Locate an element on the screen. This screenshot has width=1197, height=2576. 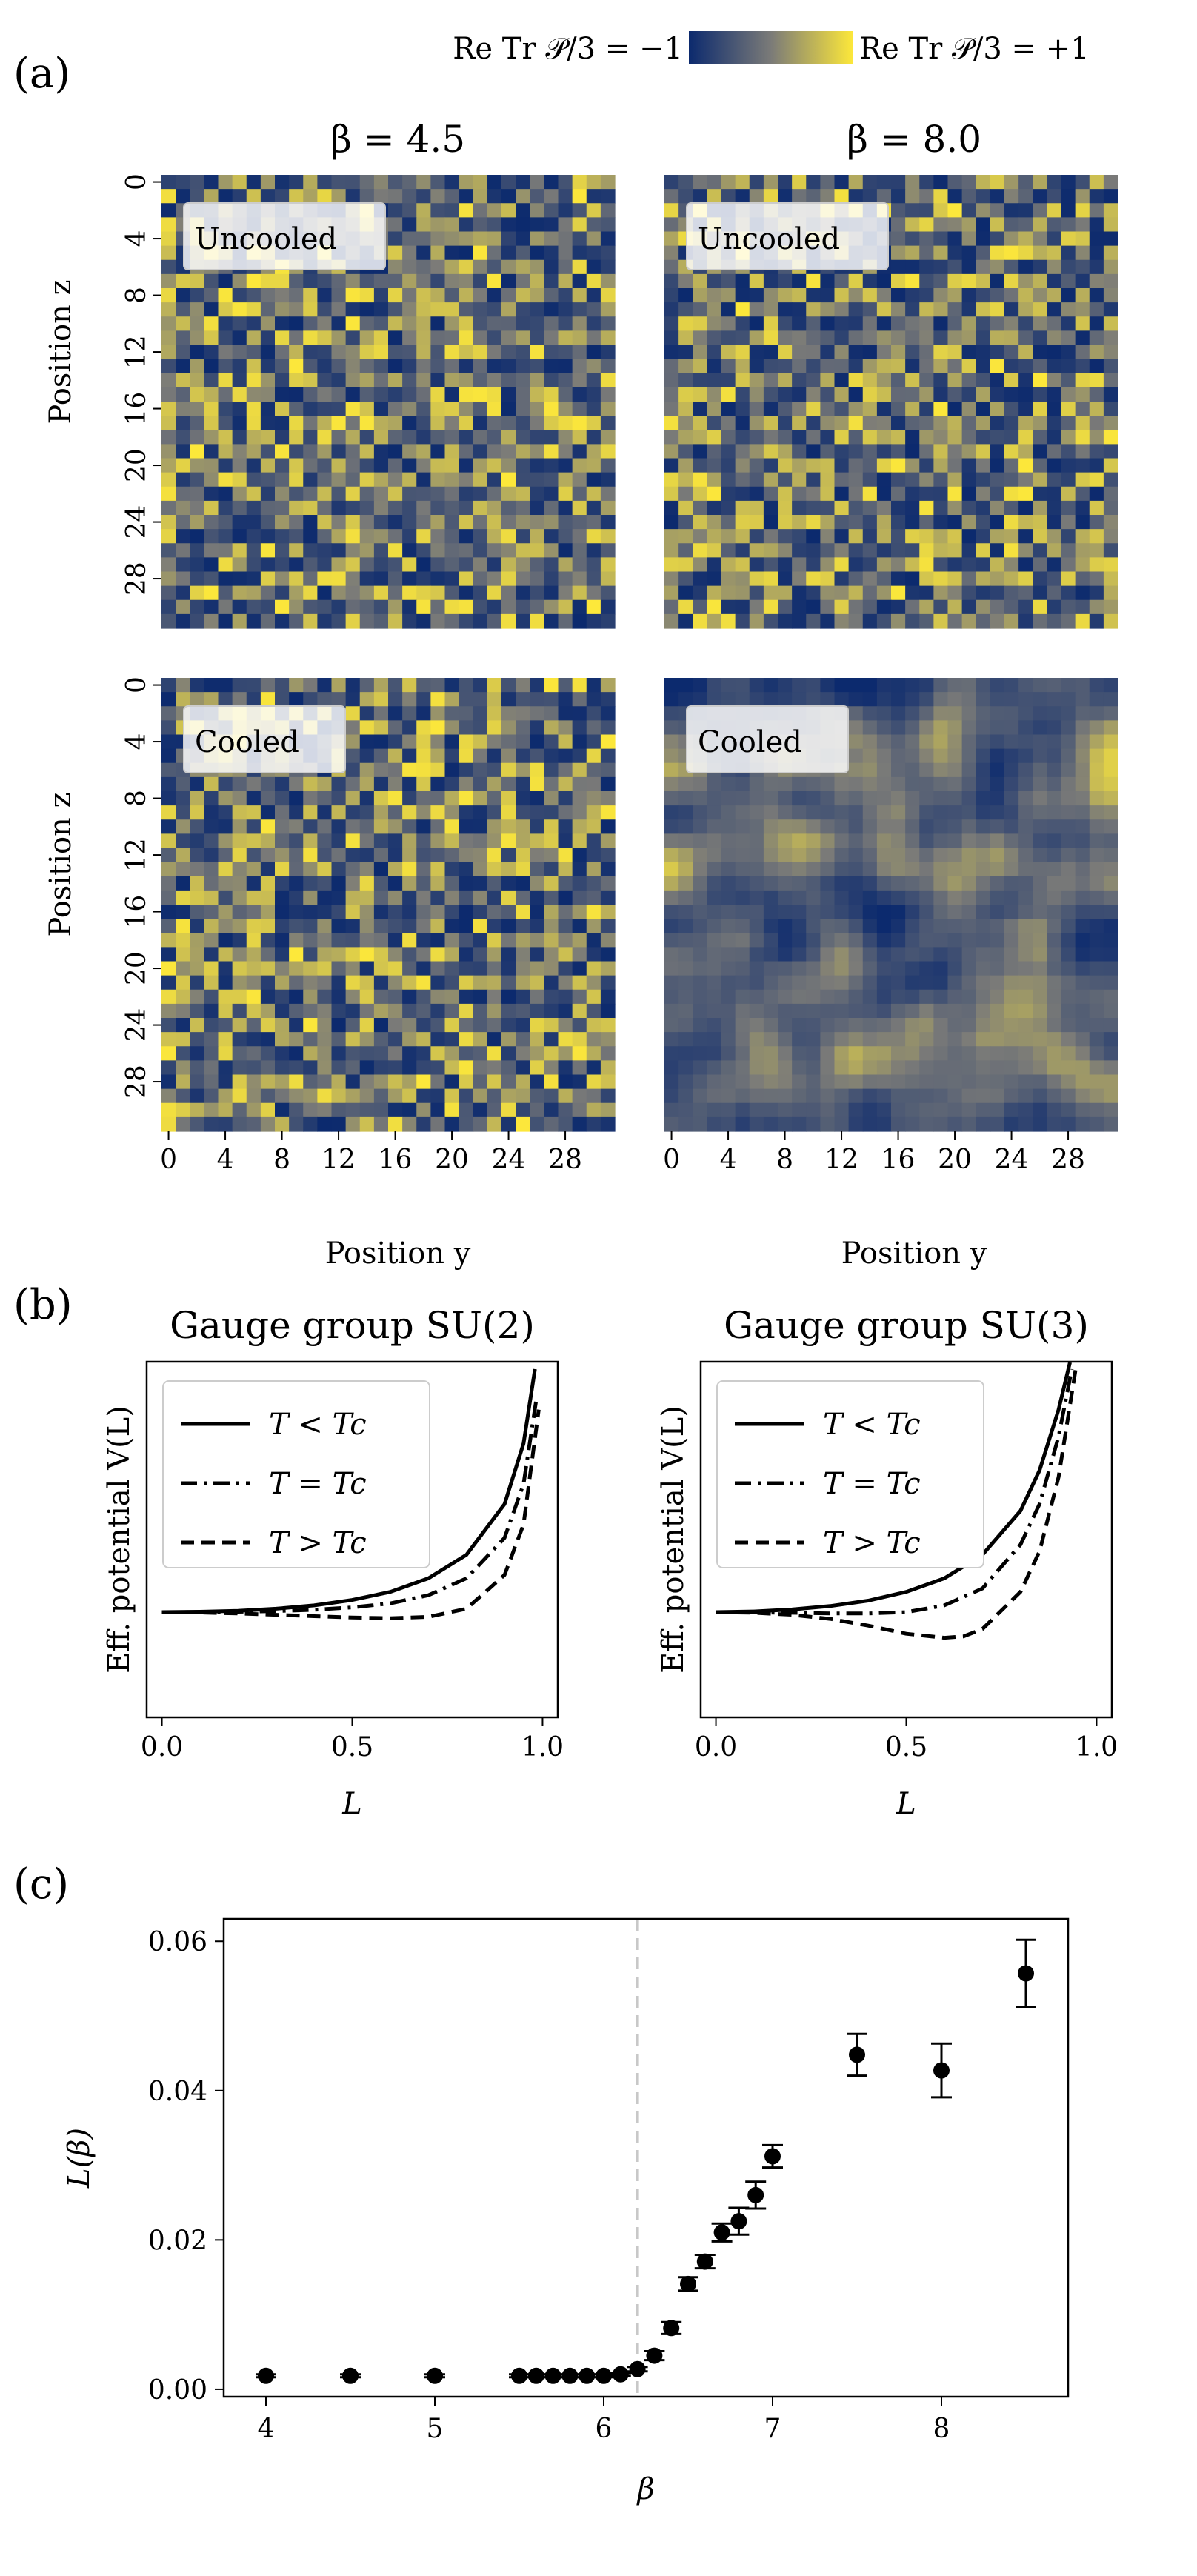
marker is located at coordinates (519, 2375).